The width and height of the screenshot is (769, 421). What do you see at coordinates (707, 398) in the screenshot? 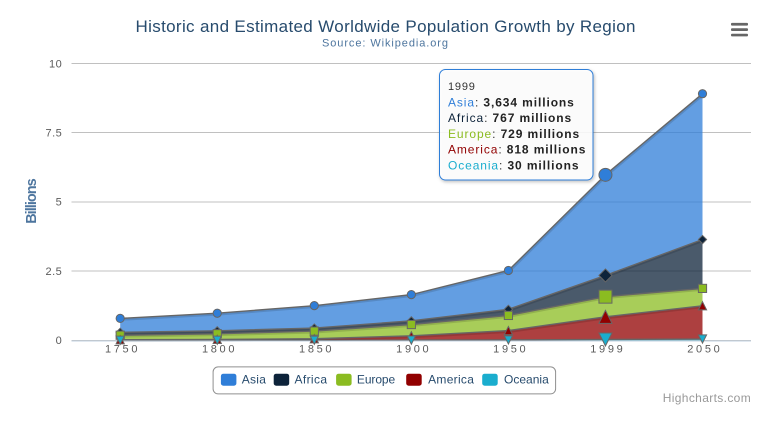
I see `svg-text: Highcharts.com` at bounding box center [707, 398].